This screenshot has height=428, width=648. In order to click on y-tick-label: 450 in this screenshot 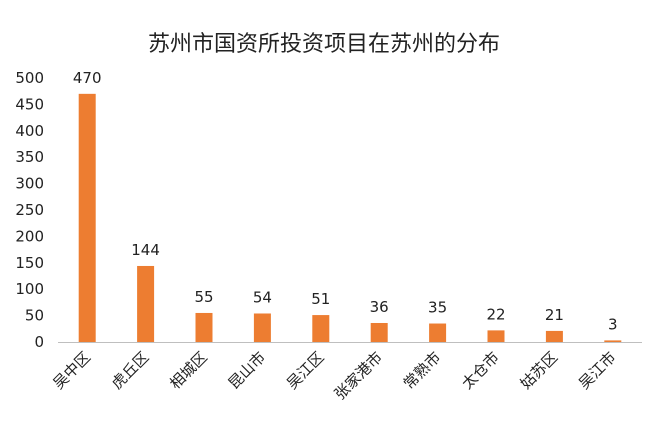, I will do `click(29, 104)`.